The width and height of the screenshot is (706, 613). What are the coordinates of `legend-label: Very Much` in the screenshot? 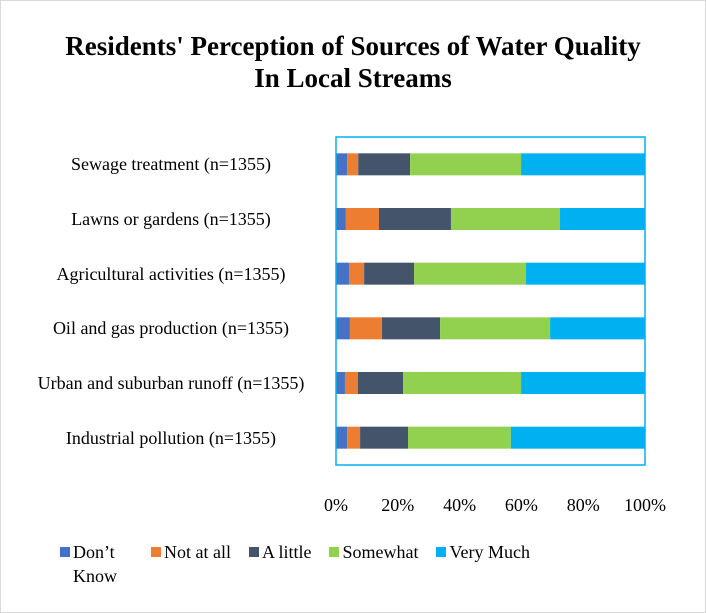 It's located at (489, 552).